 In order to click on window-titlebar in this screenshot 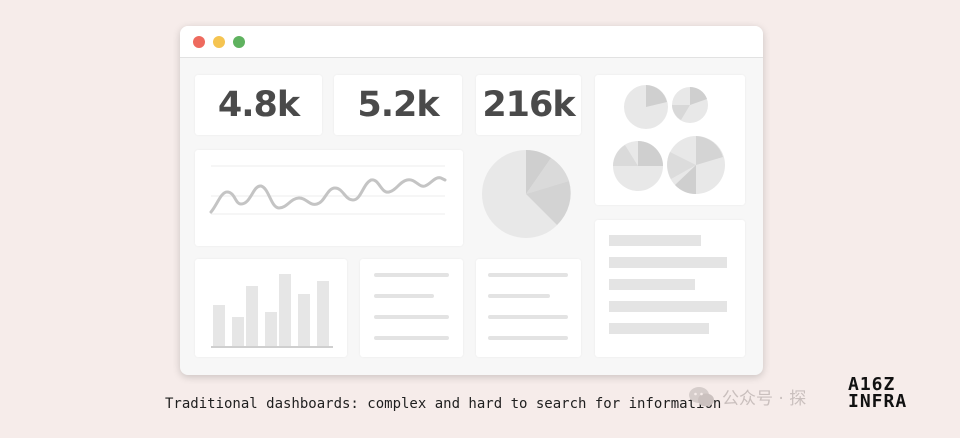, I will do `click(471, 42)`.